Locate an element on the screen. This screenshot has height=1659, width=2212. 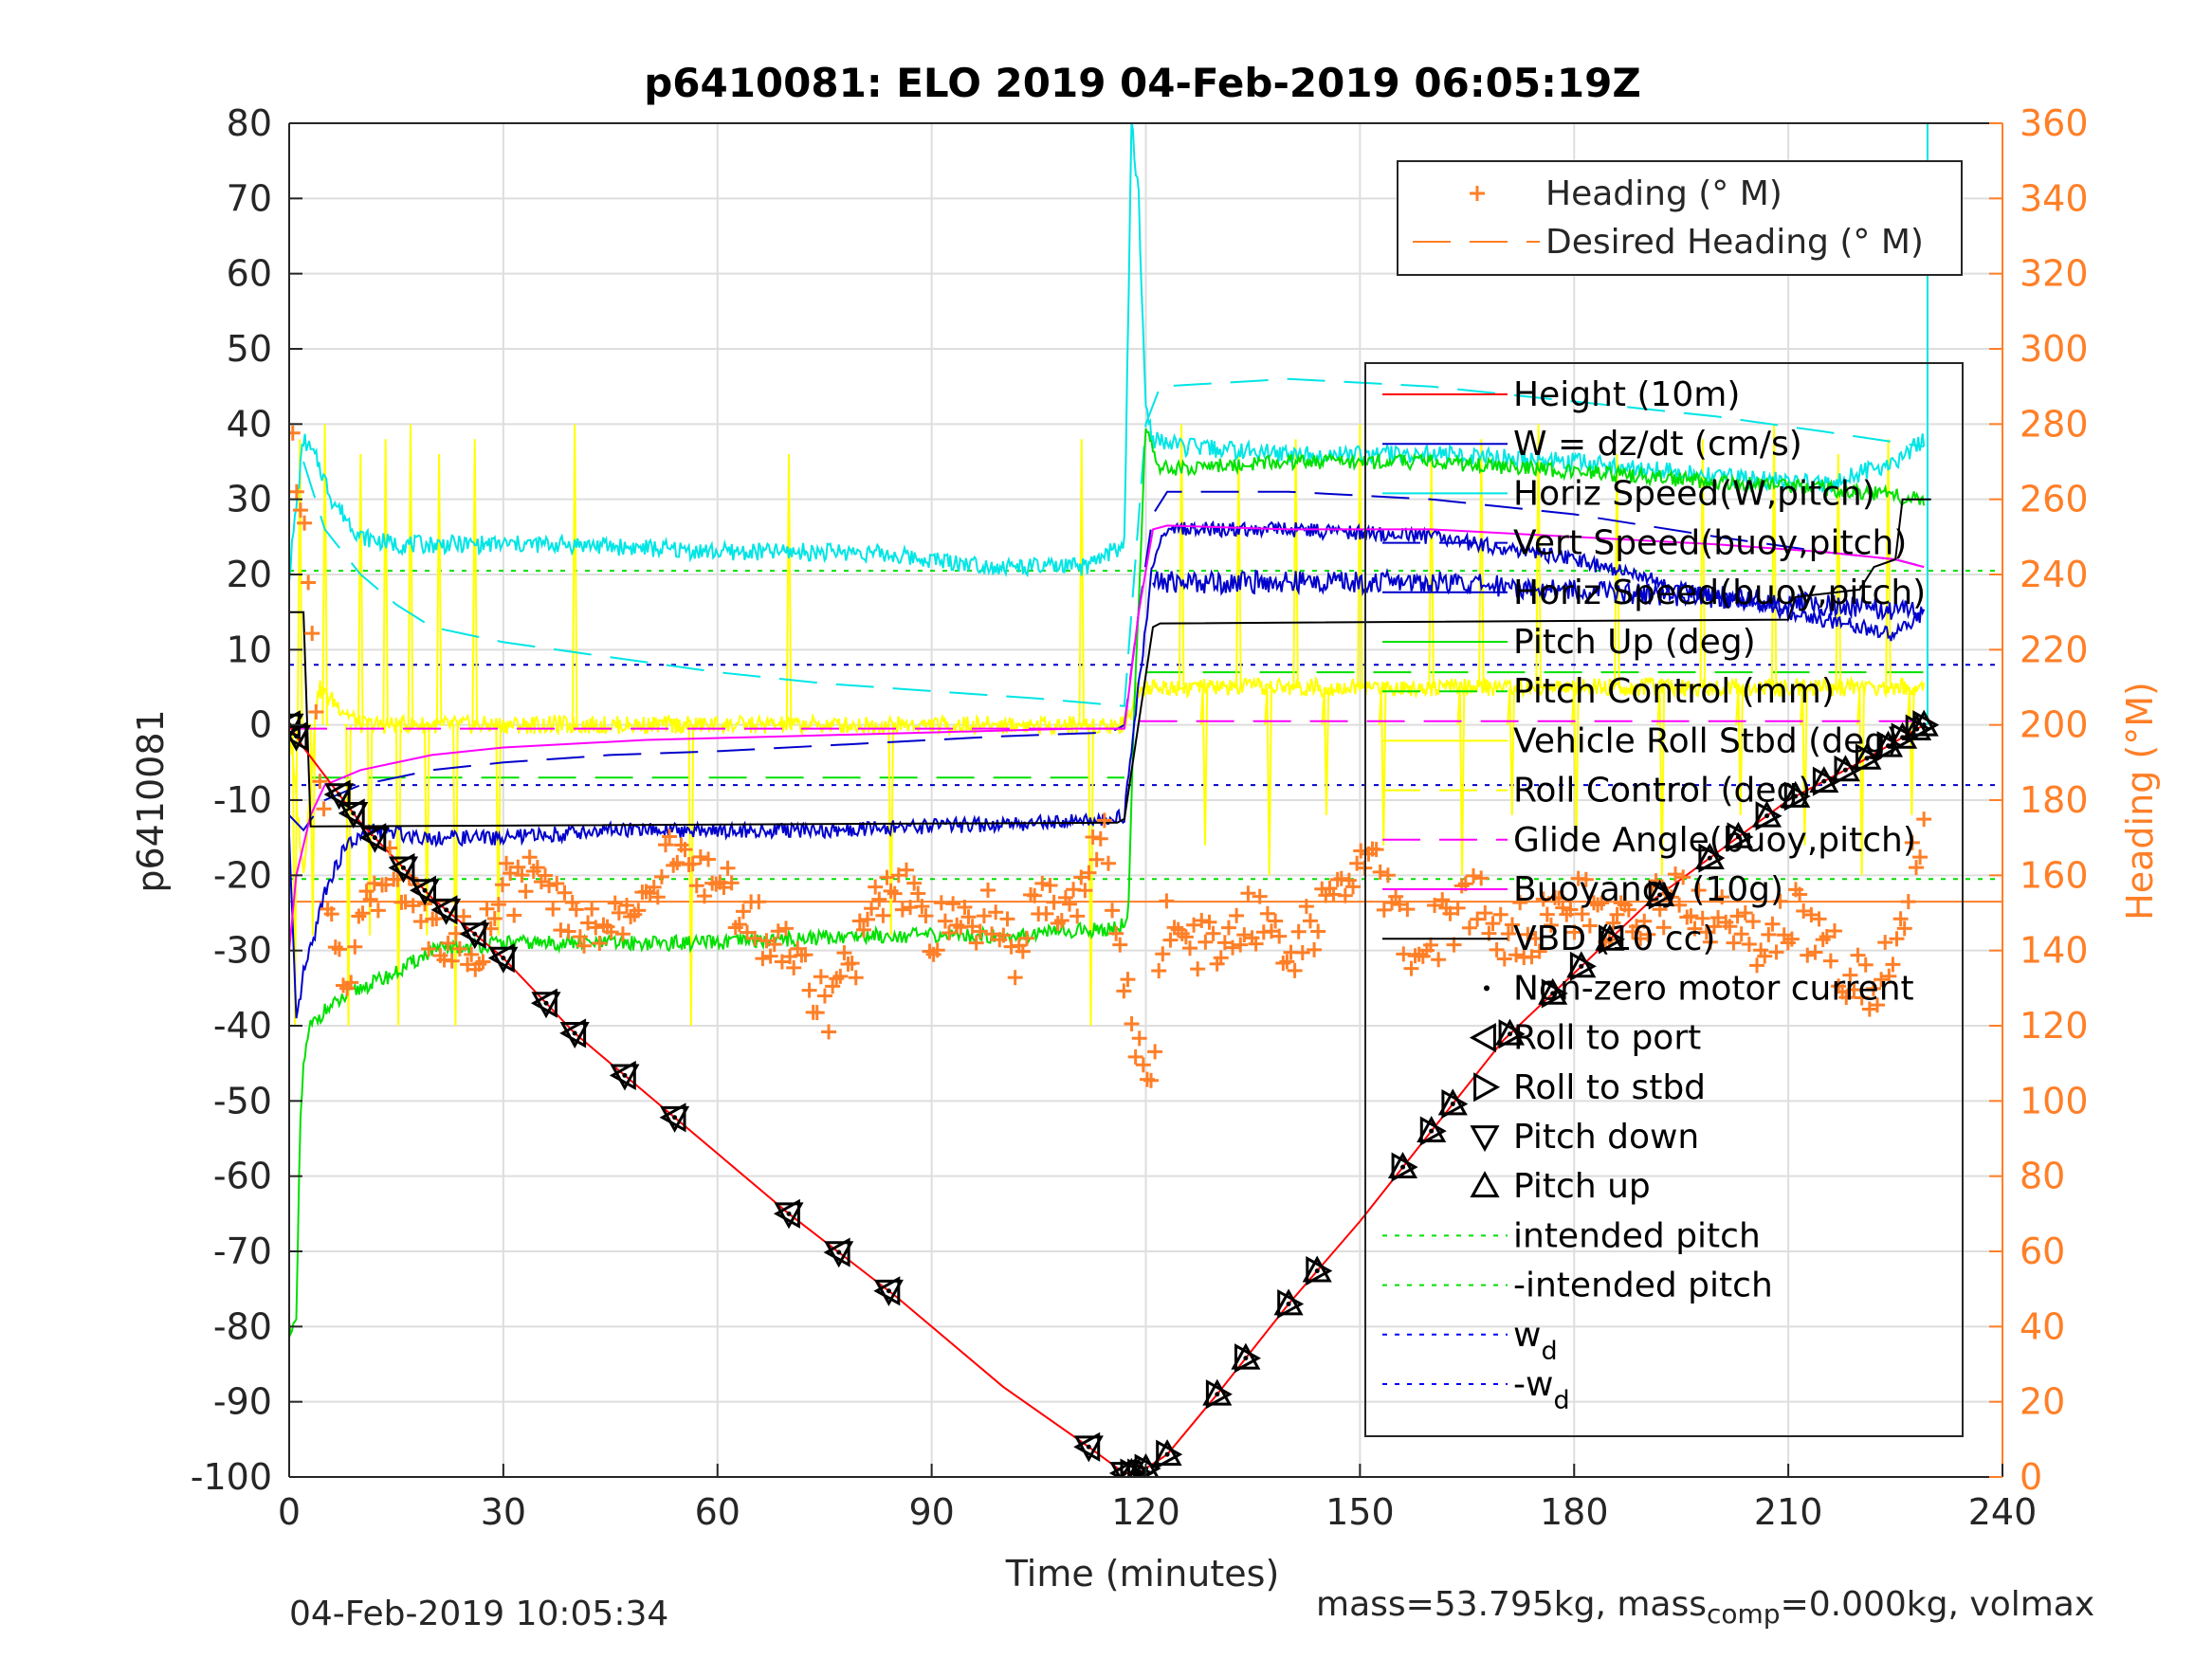
y-tick-label-right: 320 is located at coordinates (2054, 274).